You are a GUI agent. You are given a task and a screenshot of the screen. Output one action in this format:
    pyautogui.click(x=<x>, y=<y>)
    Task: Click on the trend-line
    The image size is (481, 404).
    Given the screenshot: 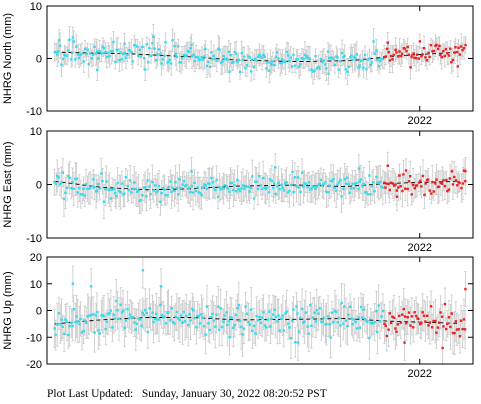 What is the action you would take?
    pyautogui.click(x=256, y=57)
    